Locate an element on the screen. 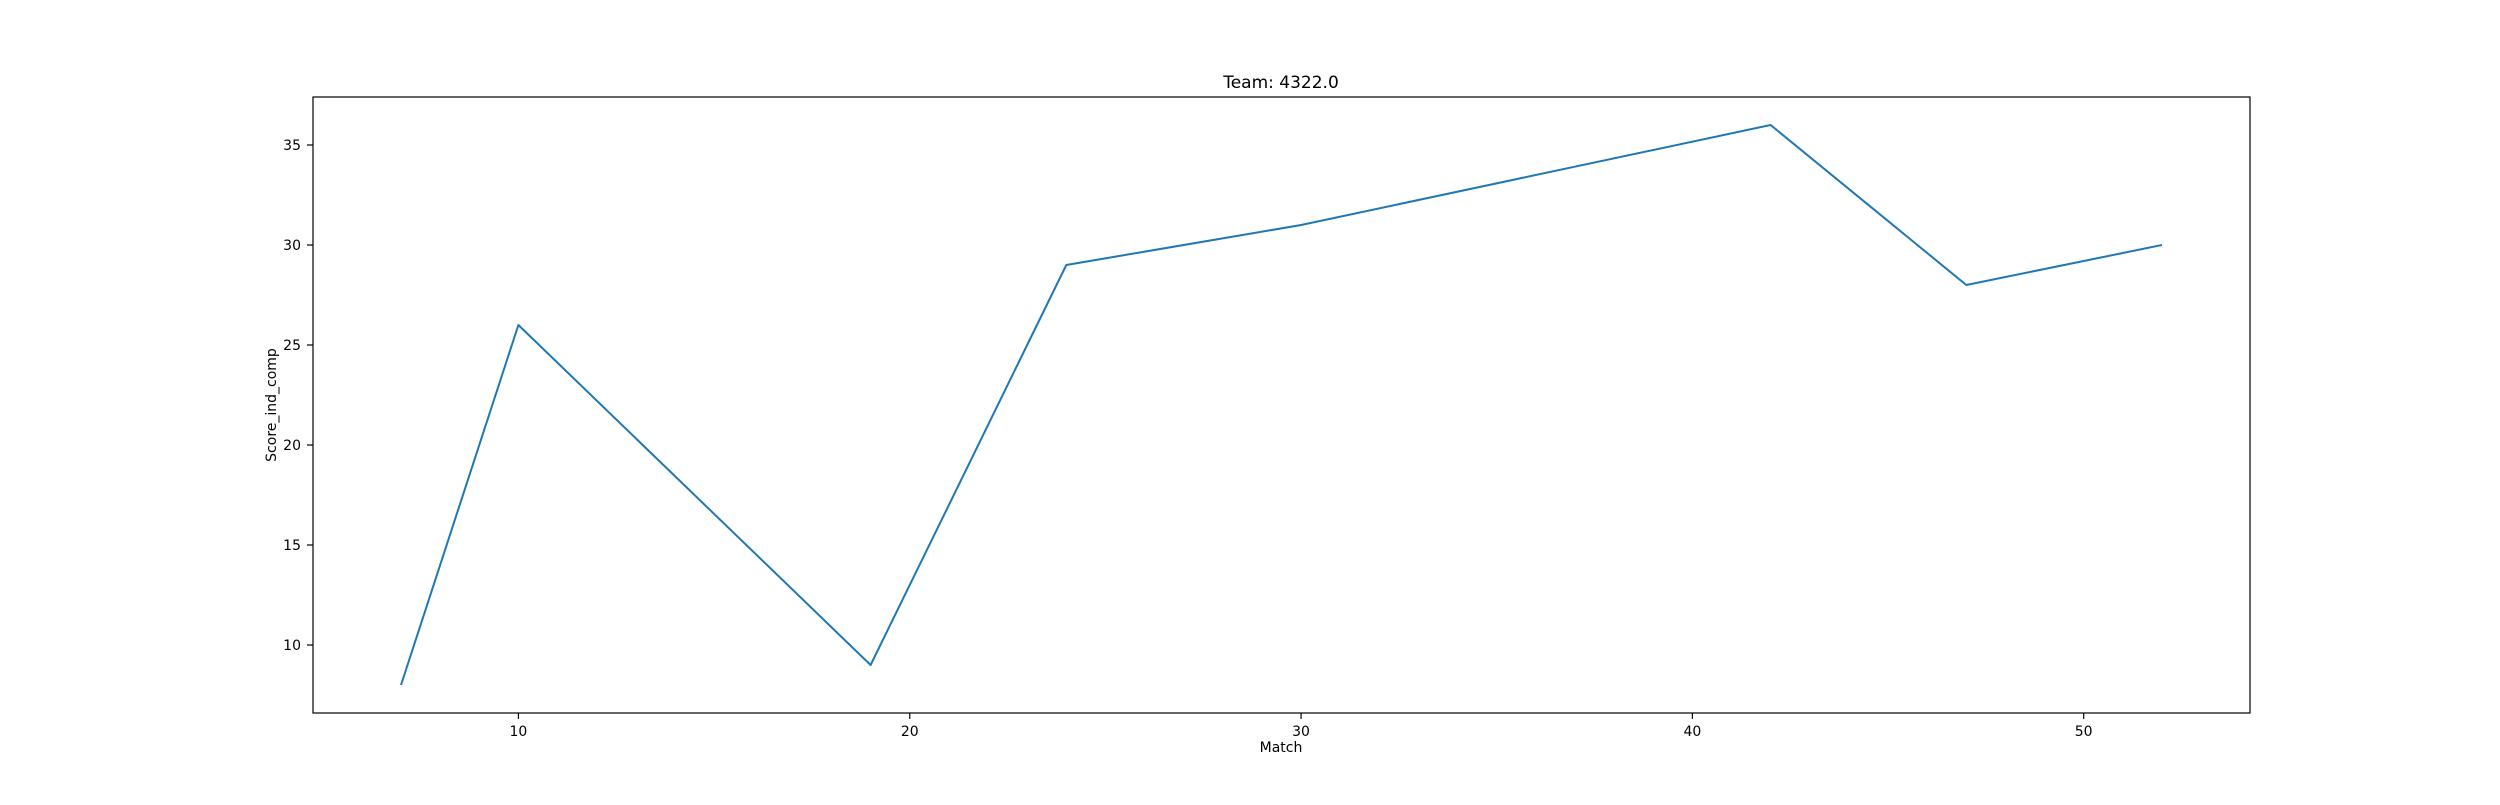  y-axis-title: Score_ind_comp is located at coordinates (272, 405).